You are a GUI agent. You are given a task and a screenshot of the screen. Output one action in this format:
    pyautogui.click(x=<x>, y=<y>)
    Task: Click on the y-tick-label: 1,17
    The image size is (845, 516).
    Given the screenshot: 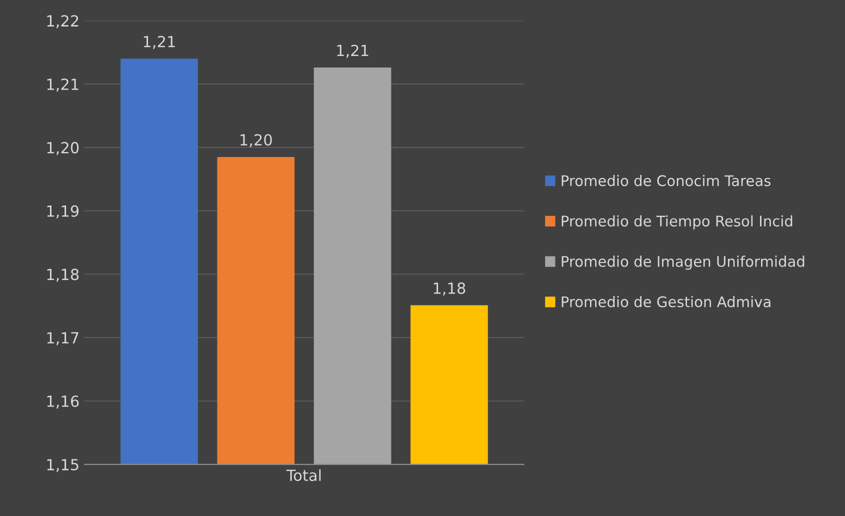 What is the action you would take?
    pyautogui.click(x=62, y=339)
    